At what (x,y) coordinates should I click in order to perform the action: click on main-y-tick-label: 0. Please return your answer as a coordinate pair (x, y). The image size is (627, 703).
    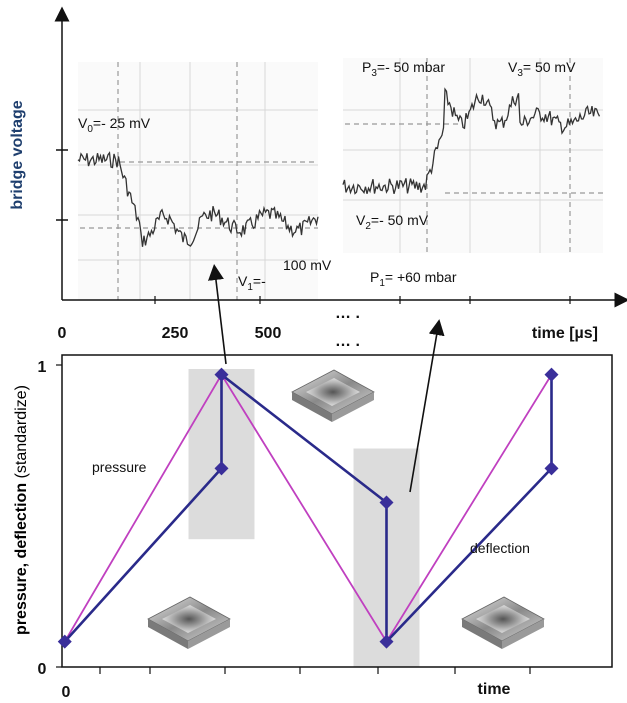
    Looking at the image, I should click on (42, 669).